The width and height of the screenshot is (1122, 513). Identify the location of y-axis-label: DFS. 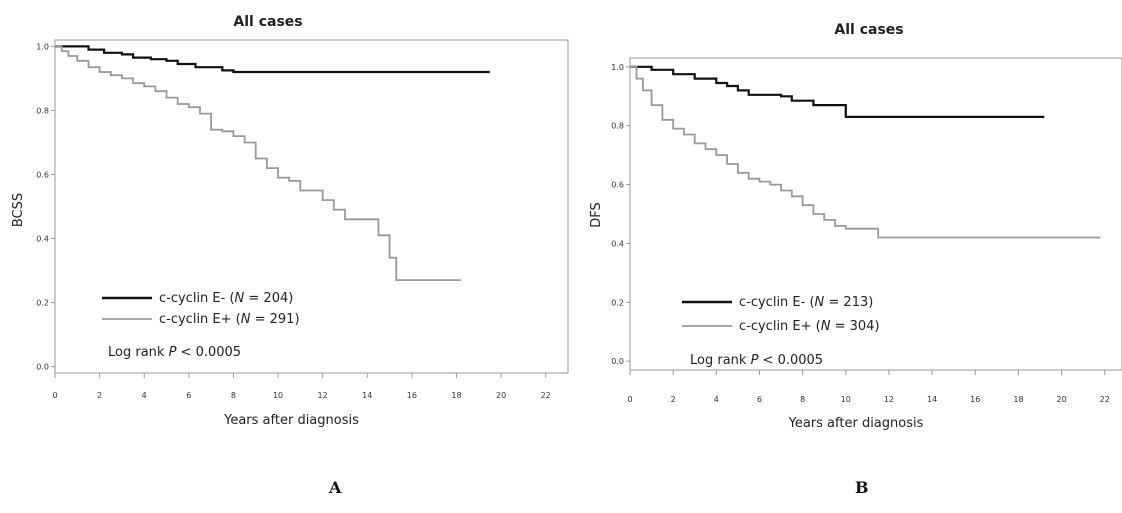
(596, 215).